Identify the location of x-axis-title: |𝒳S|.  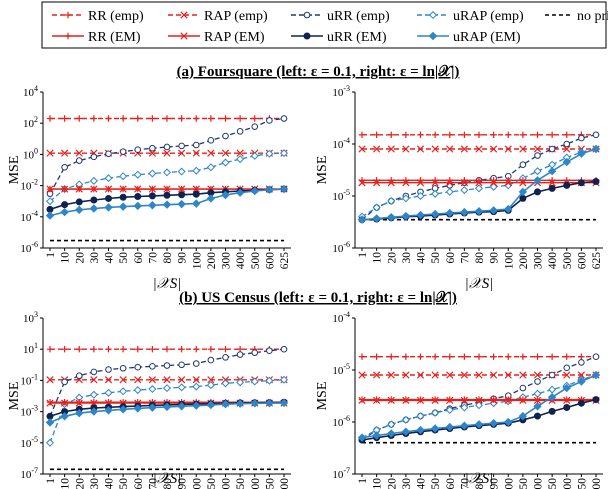
(479, 479).